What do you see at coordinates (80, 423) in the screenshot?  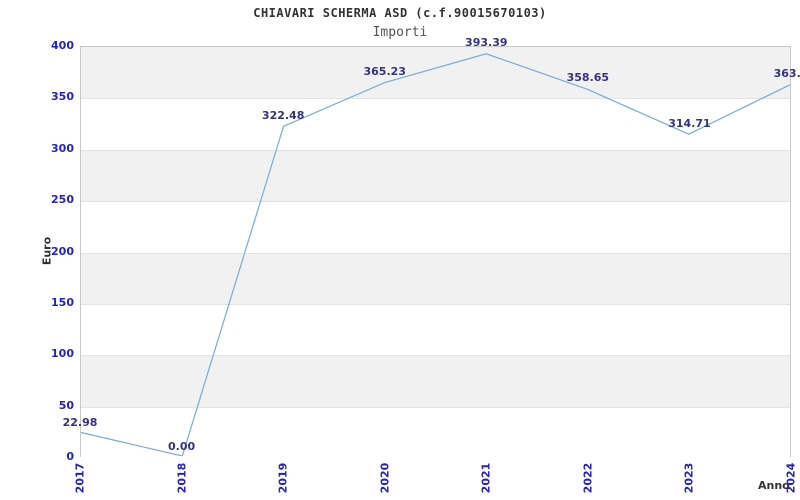 I see `data-point-label: 22.98` at bounding box center [80, 423].